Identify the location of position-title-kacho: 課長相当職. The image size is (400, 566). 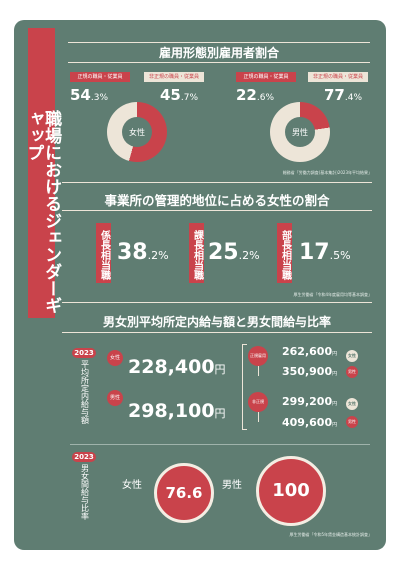
(196, 253).